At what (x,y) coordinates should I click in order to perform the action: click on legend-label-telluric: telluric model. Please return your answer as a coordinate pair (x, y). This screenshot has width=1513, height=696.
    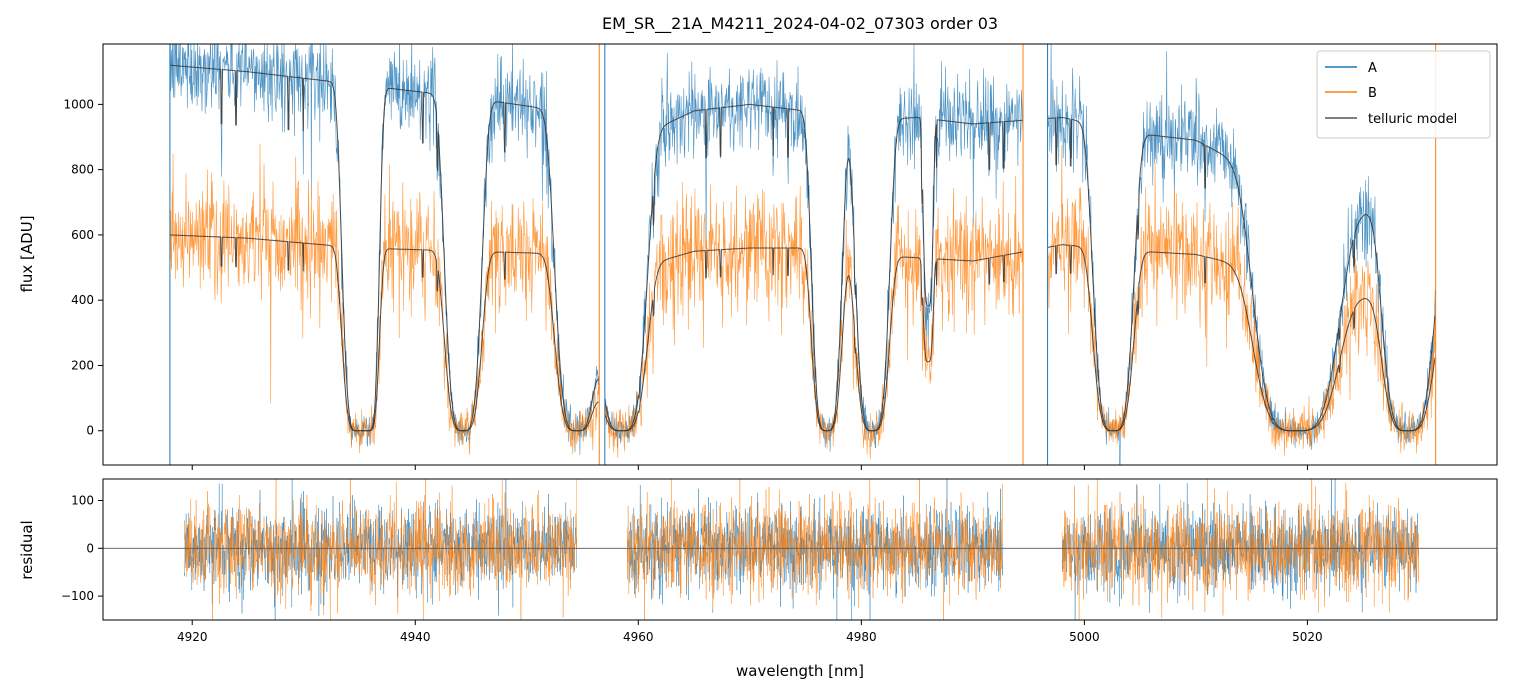
    Looking at the image, I should click on (1412, 119).